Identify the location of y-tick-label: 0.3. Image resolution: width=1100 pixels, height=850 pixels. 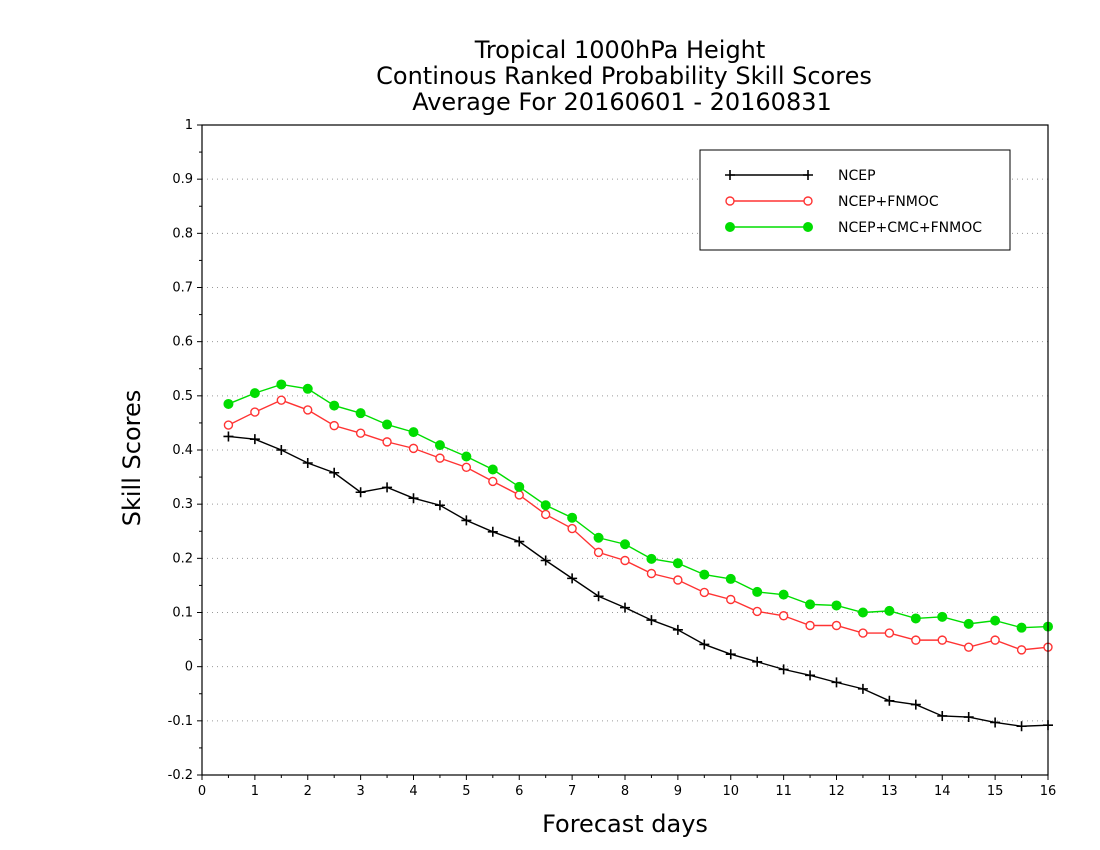
(182, 504).